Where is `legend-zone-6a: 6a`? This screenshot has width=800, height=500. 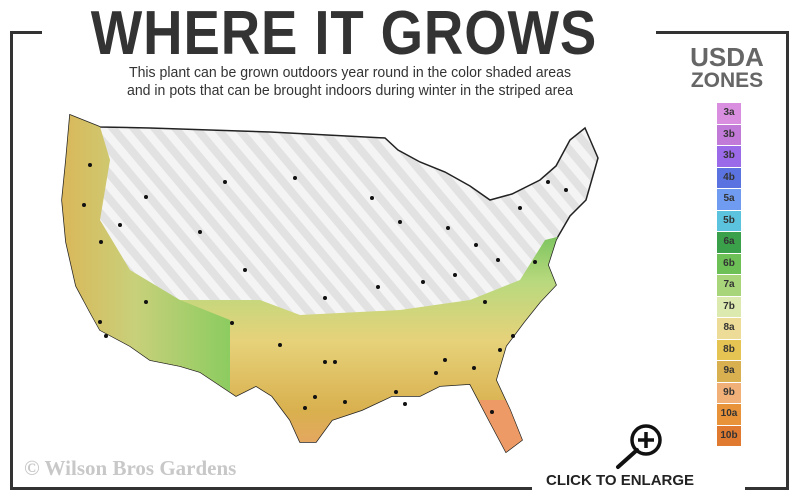
legend-zone-6a: 6a is located at coordinates (729, 242).